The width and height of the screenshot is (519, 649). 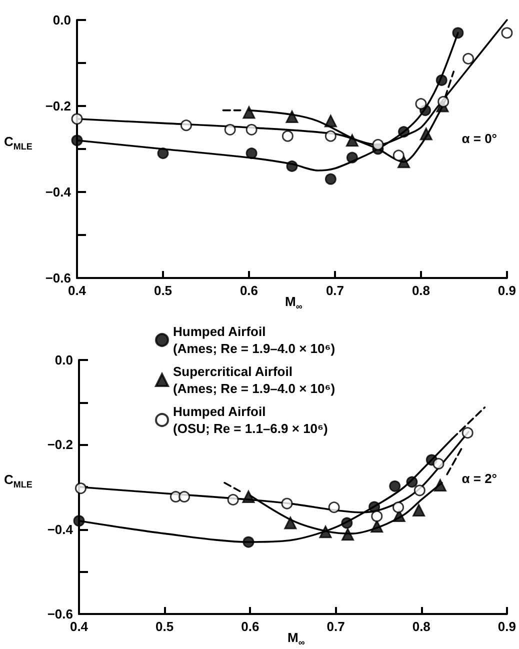 What do you see at coordinates (254, 380) in the screenshot?
I see `legend-label: Supercritical Airfoil (Ames; Re = 1.9–4.0 × 10⁶)` at bounding box center [254, 380].